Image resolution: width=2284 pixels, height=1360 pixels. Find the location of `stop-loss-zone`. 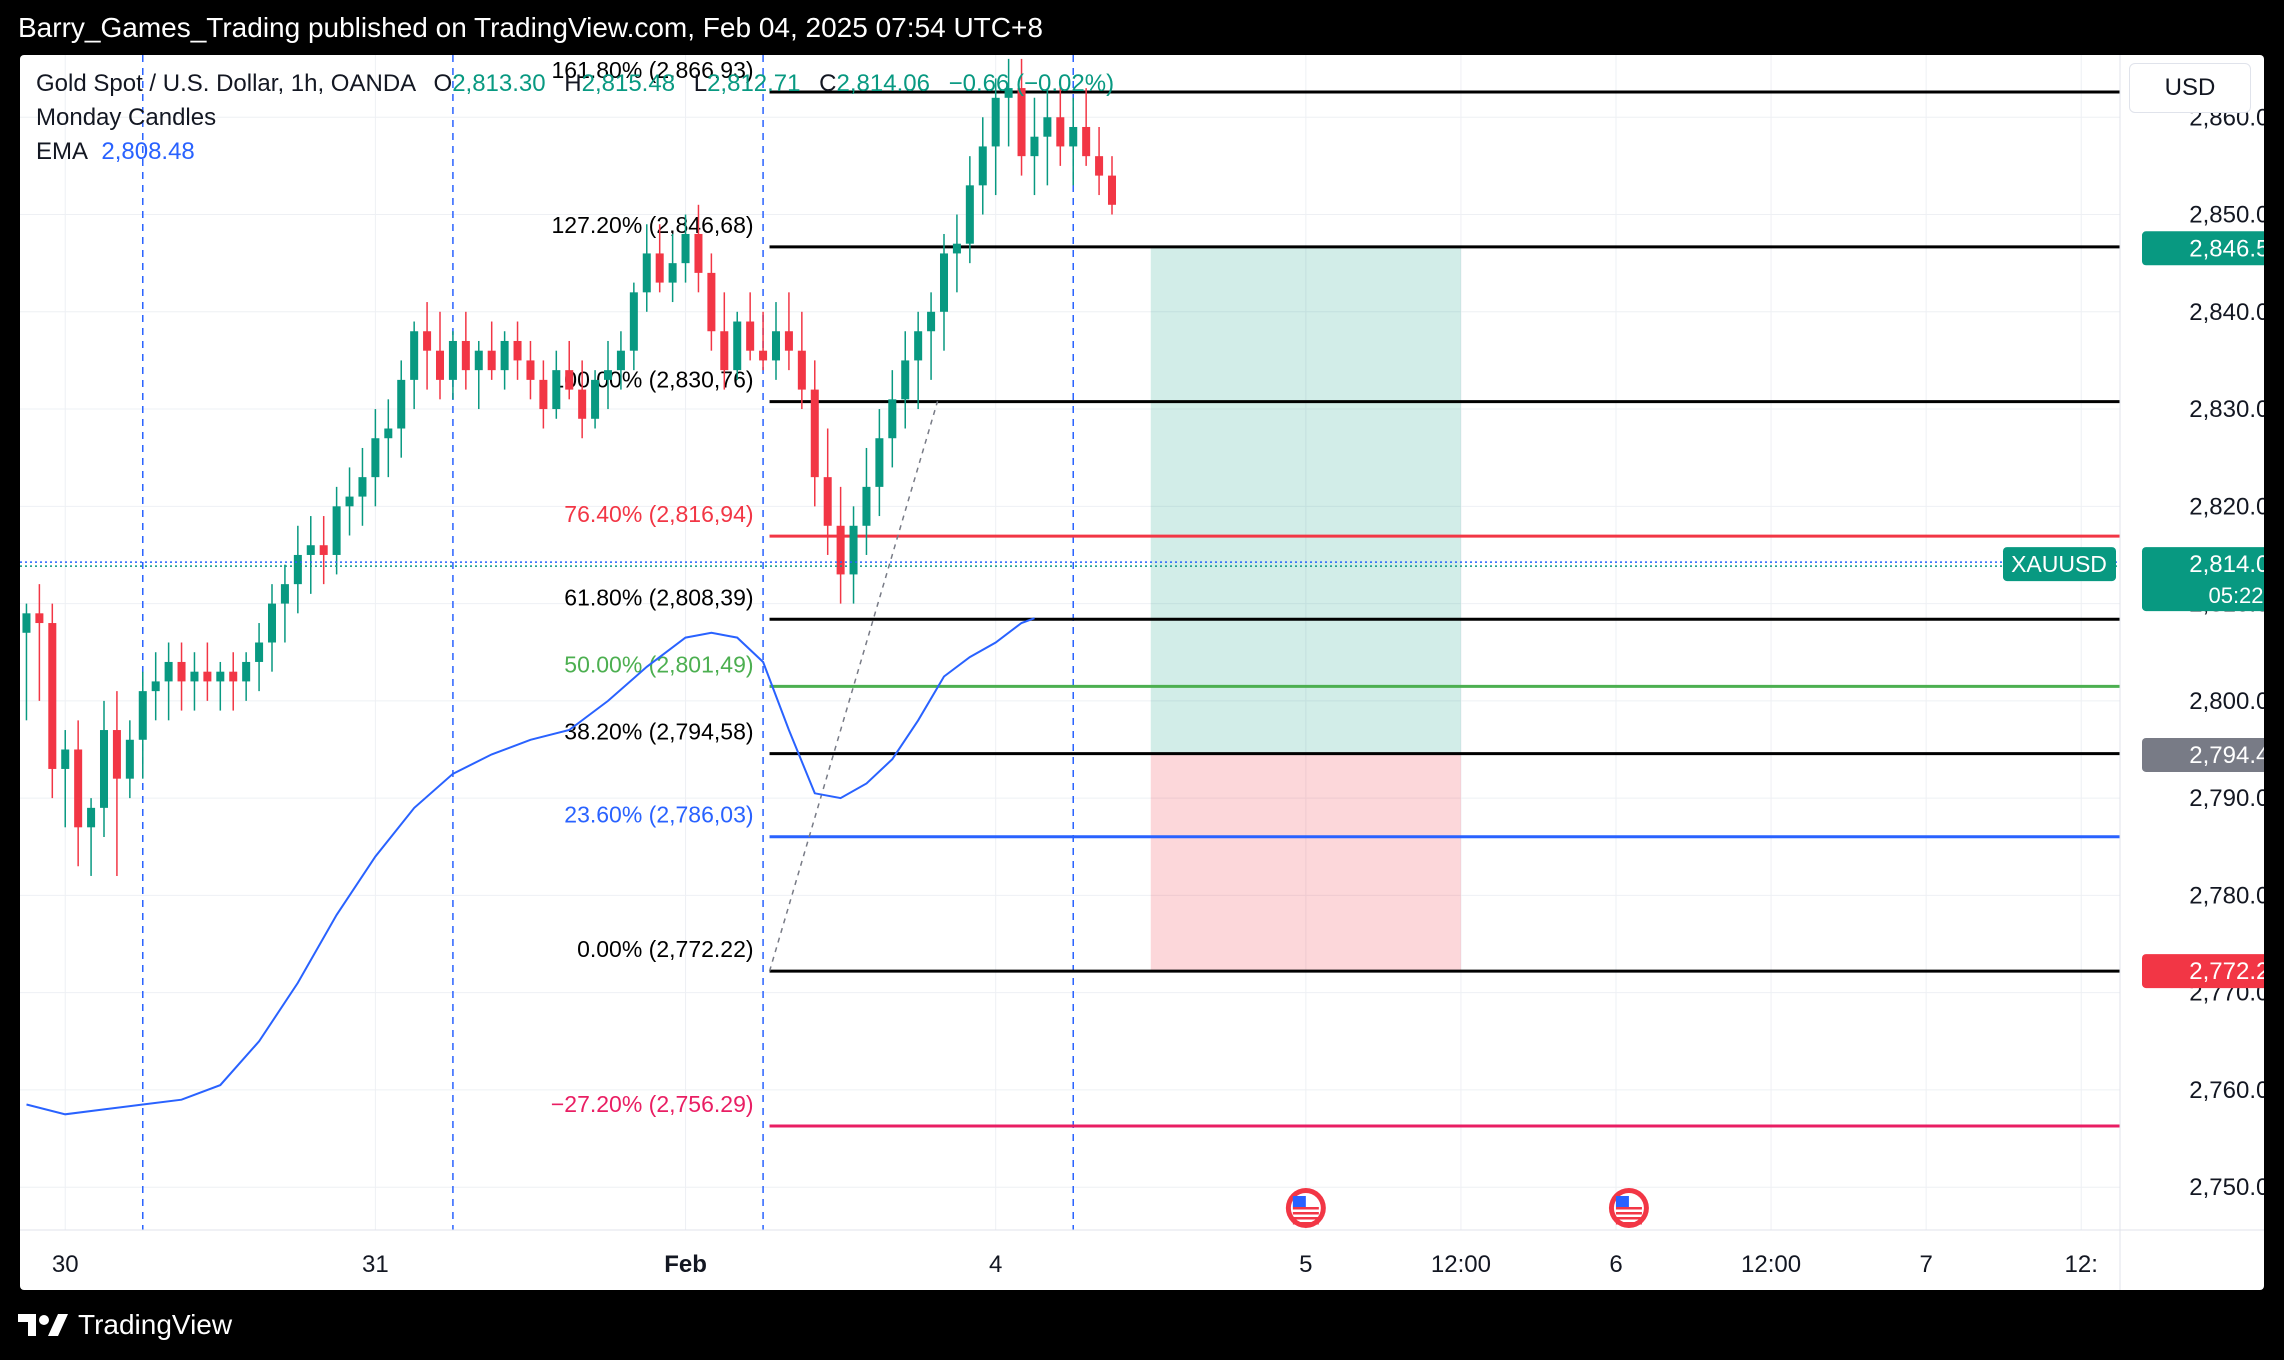

stop-loss-zone is located at coordinates (1305, 863).